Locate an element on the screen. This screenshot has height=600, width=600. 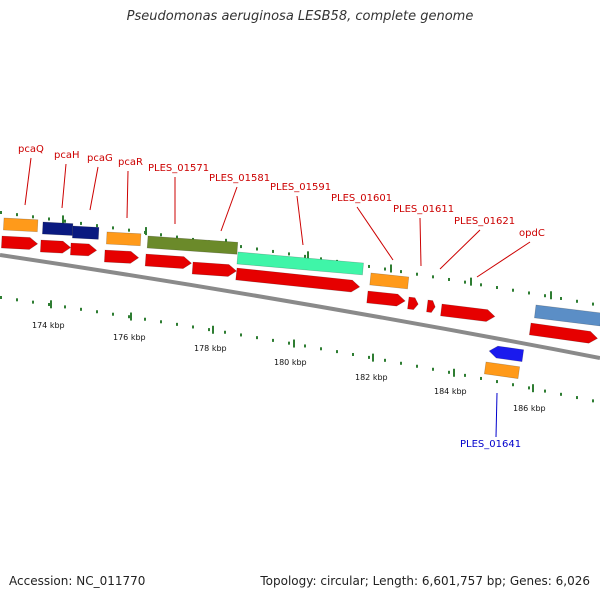
gene-label: pcaQ is located at coordinates (31, 149).